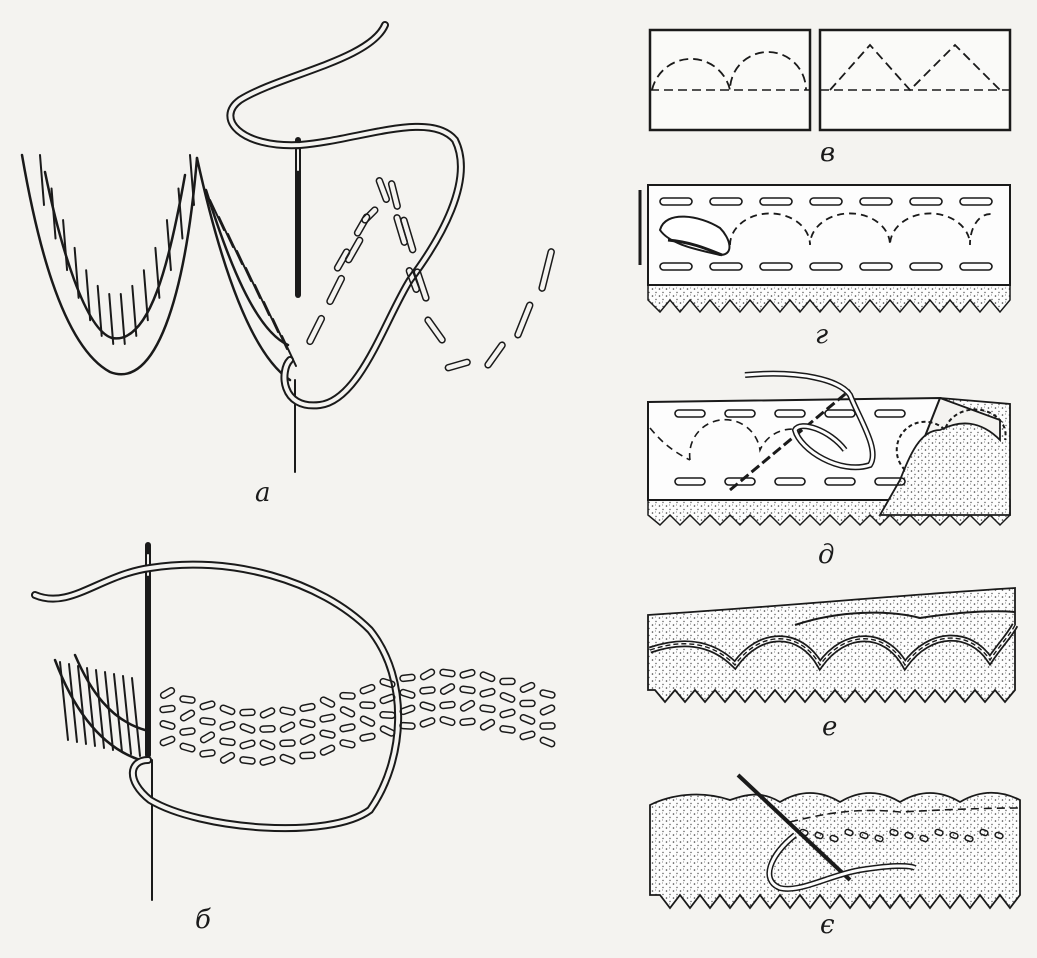 This screenshot has width=1037, height=958. What do you see at coordinates (835, 850) in the screenshot?
I see `decorative-edge-fabric` at bounding box center [835, 850].